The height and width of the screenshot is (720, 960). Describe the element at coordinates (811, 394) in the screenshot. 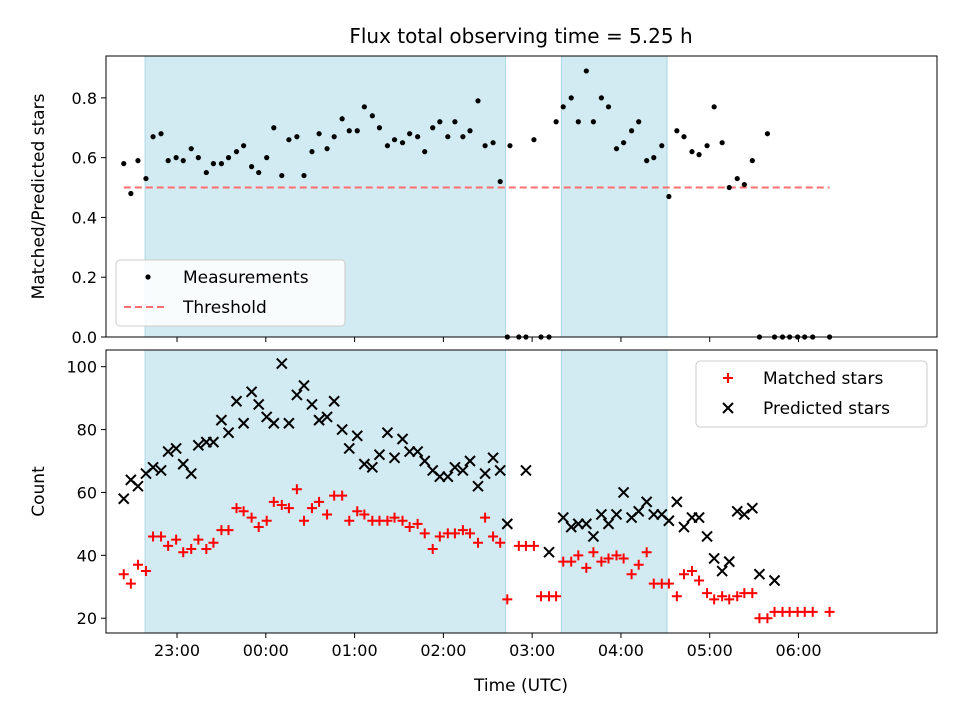

I see `bottom-legend-box` at that location.